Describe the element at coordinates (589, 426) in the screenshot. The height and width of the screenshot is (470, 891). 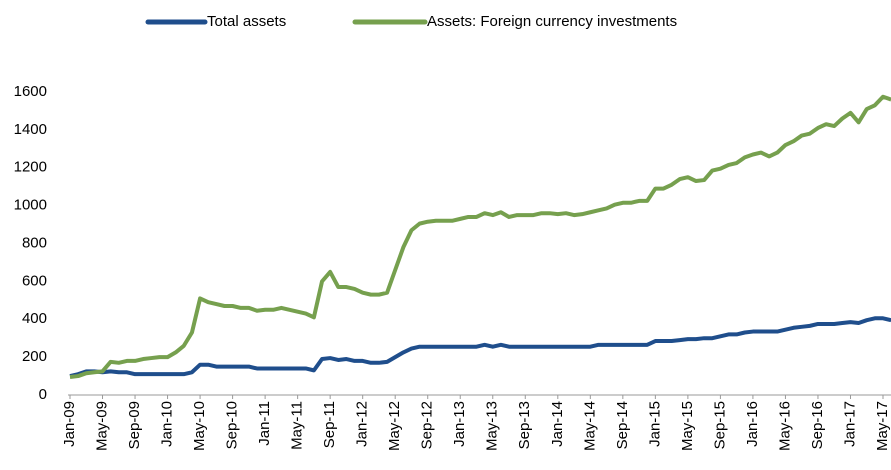
I see `x-tick-label: May-14` at that location.